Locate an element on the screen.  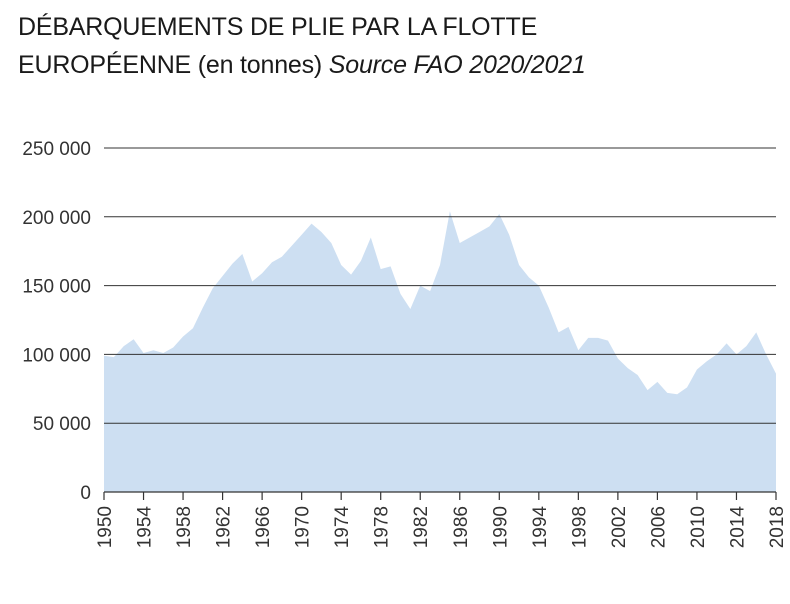
x-tick-label: 1986 is located at coordinates (461, 527).